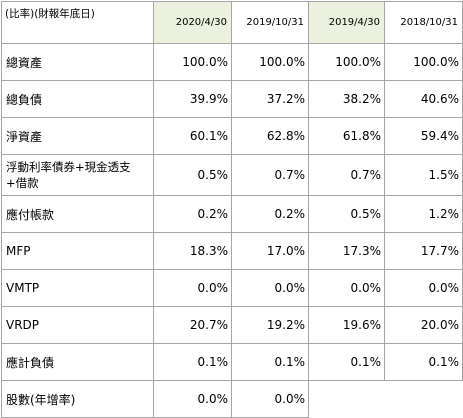 The height and width of the screenshot is (418, 463). I want to click on header-date-4: 2018/10/31, so click(423, 22).